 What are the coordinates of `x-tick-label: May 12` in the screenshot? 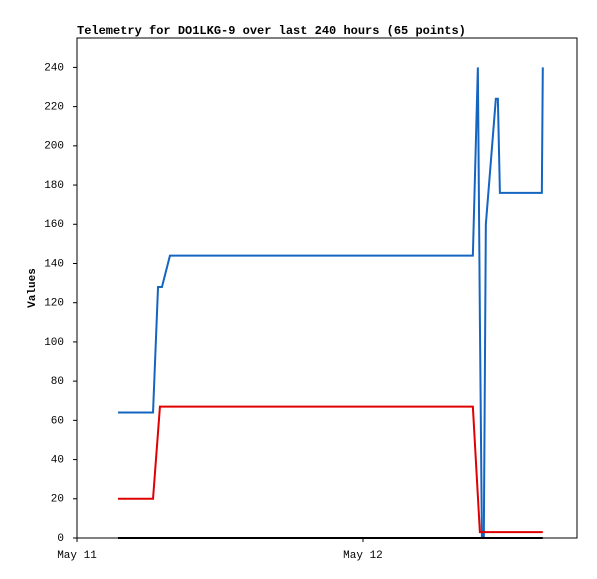 It's located at (363, 556).